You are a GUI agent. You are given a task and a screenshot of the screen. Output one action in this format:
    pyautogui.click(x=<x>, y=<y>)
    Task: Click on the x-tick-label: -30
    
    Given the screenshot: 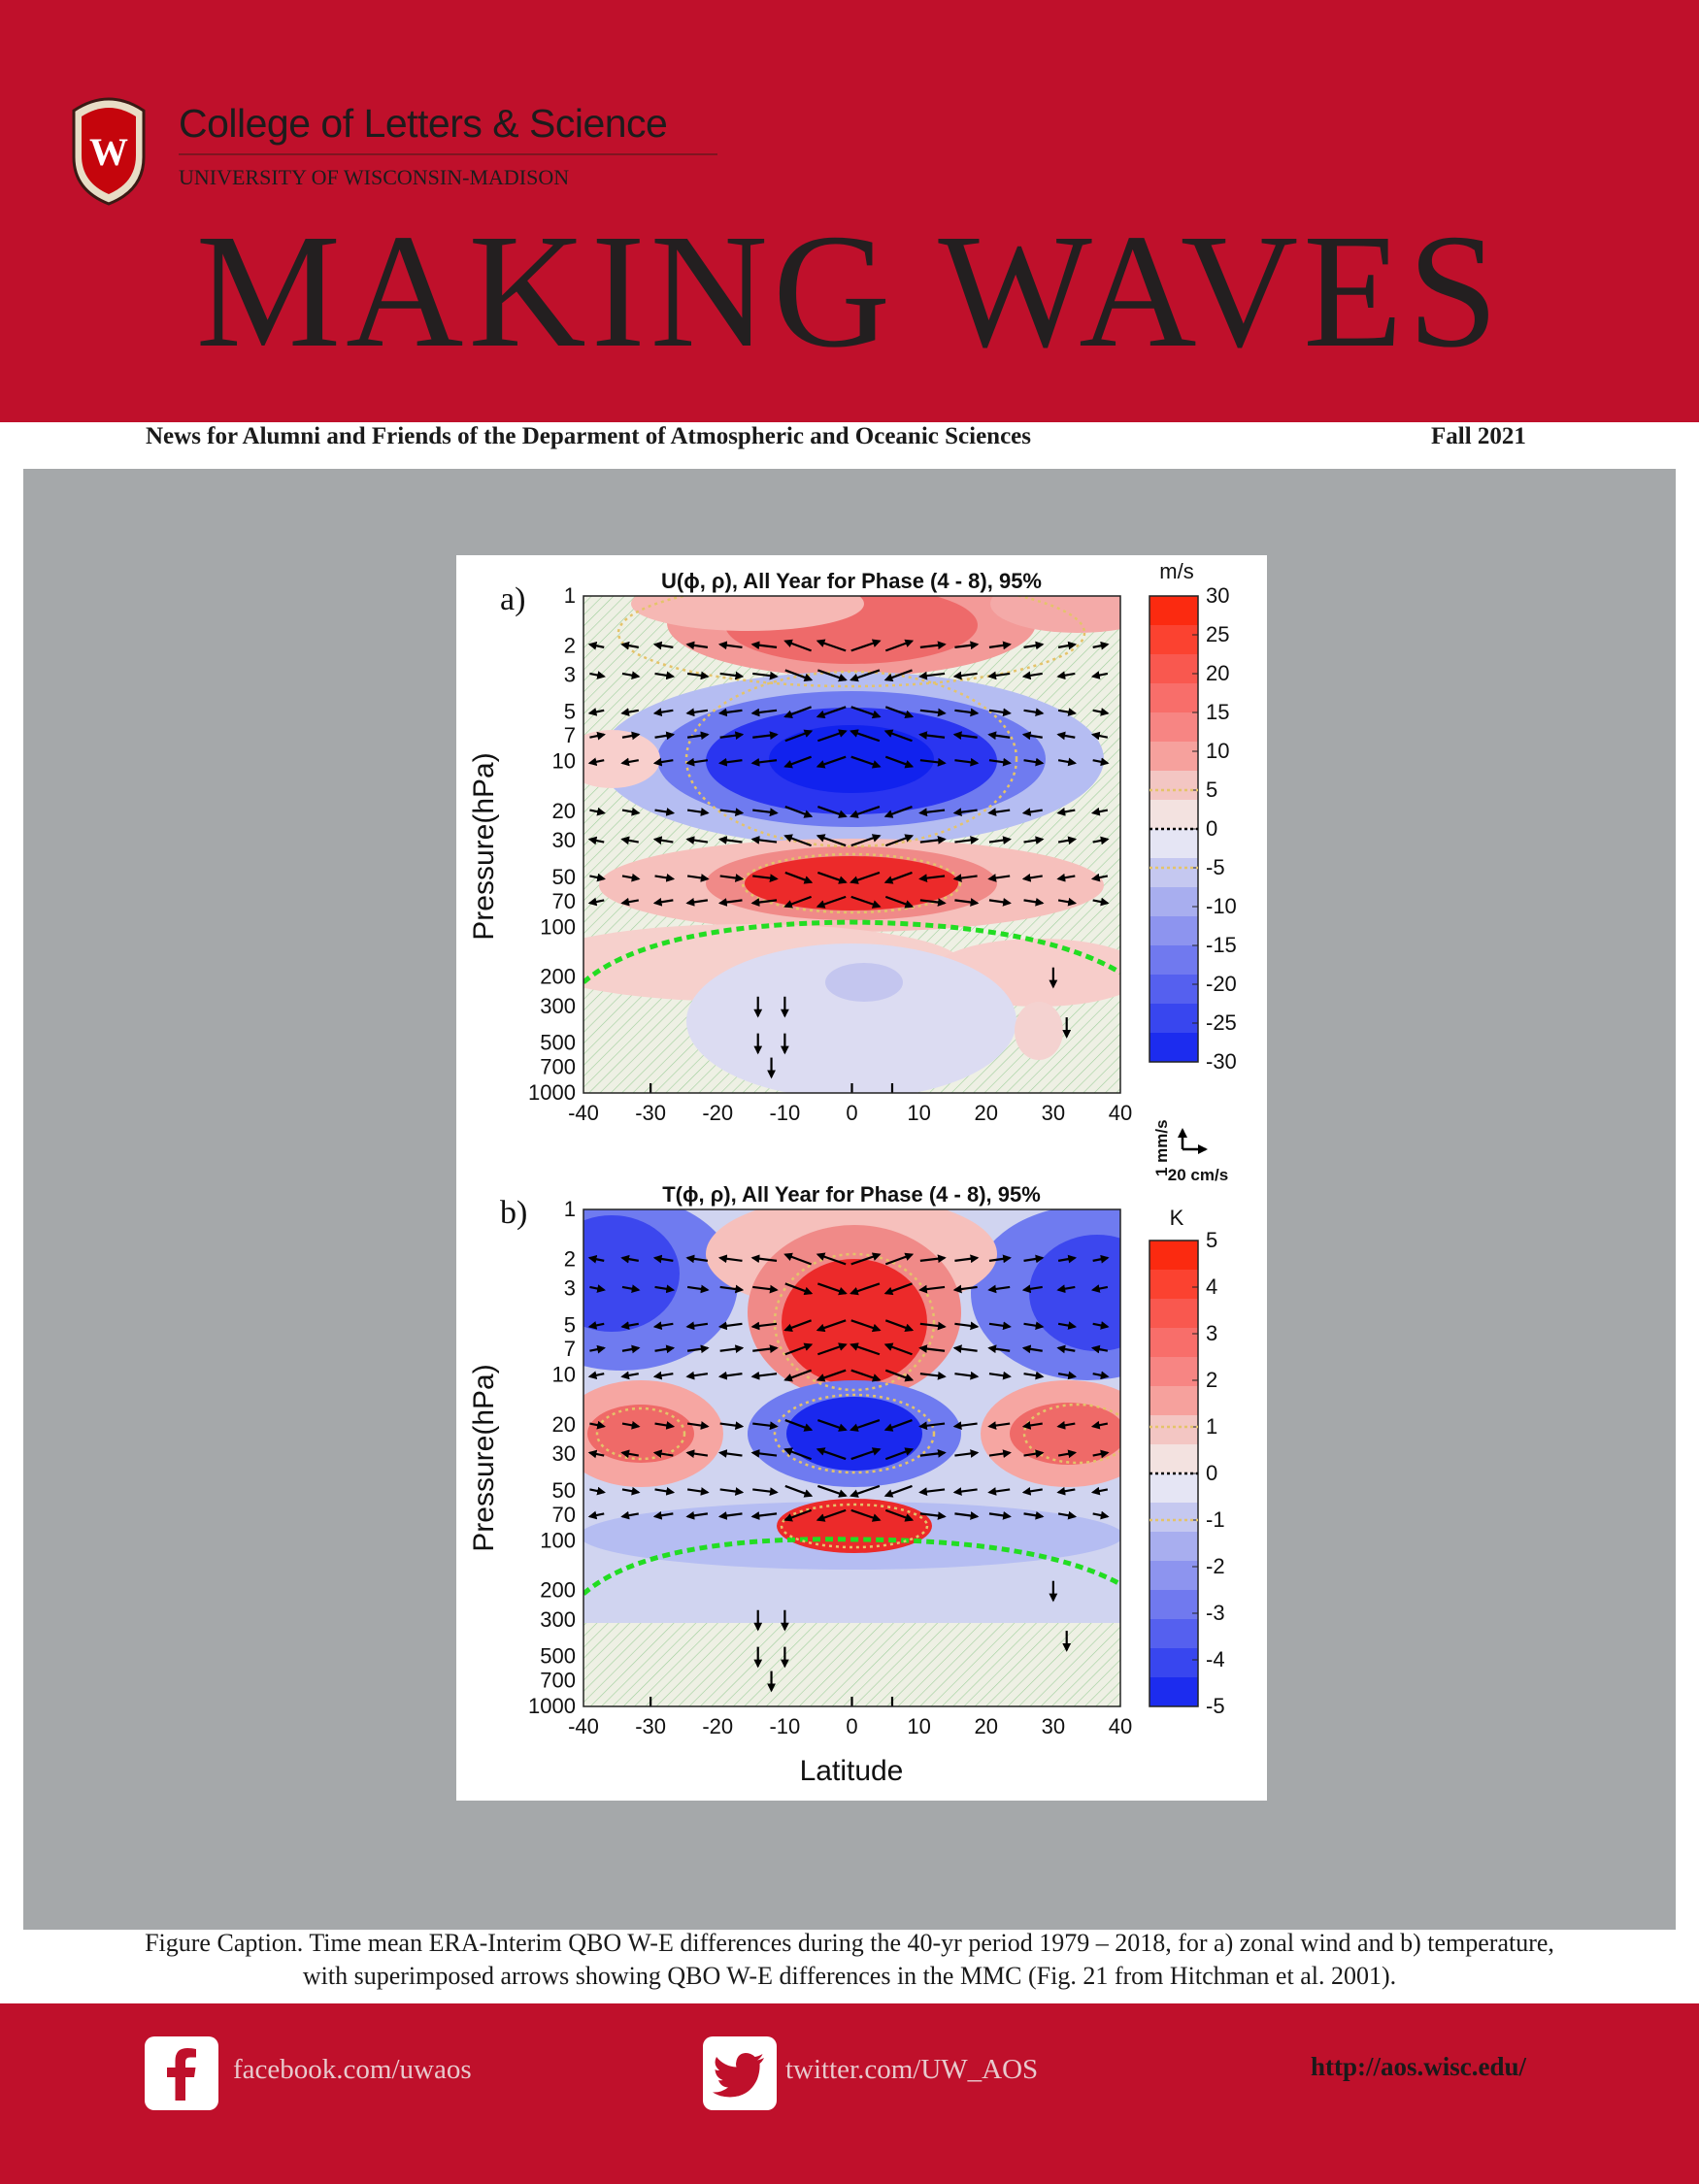 What is the action you would take?
    pyautogui.click(x=650, y=1726)
    